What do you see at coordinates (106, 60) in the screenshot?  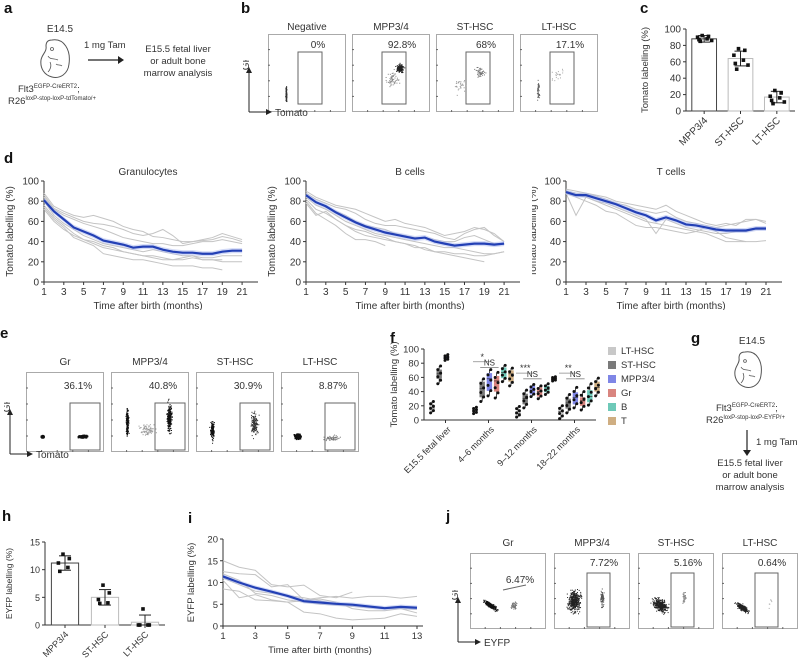 I see `arrow-right-icon` at bounding box center [106, 60].